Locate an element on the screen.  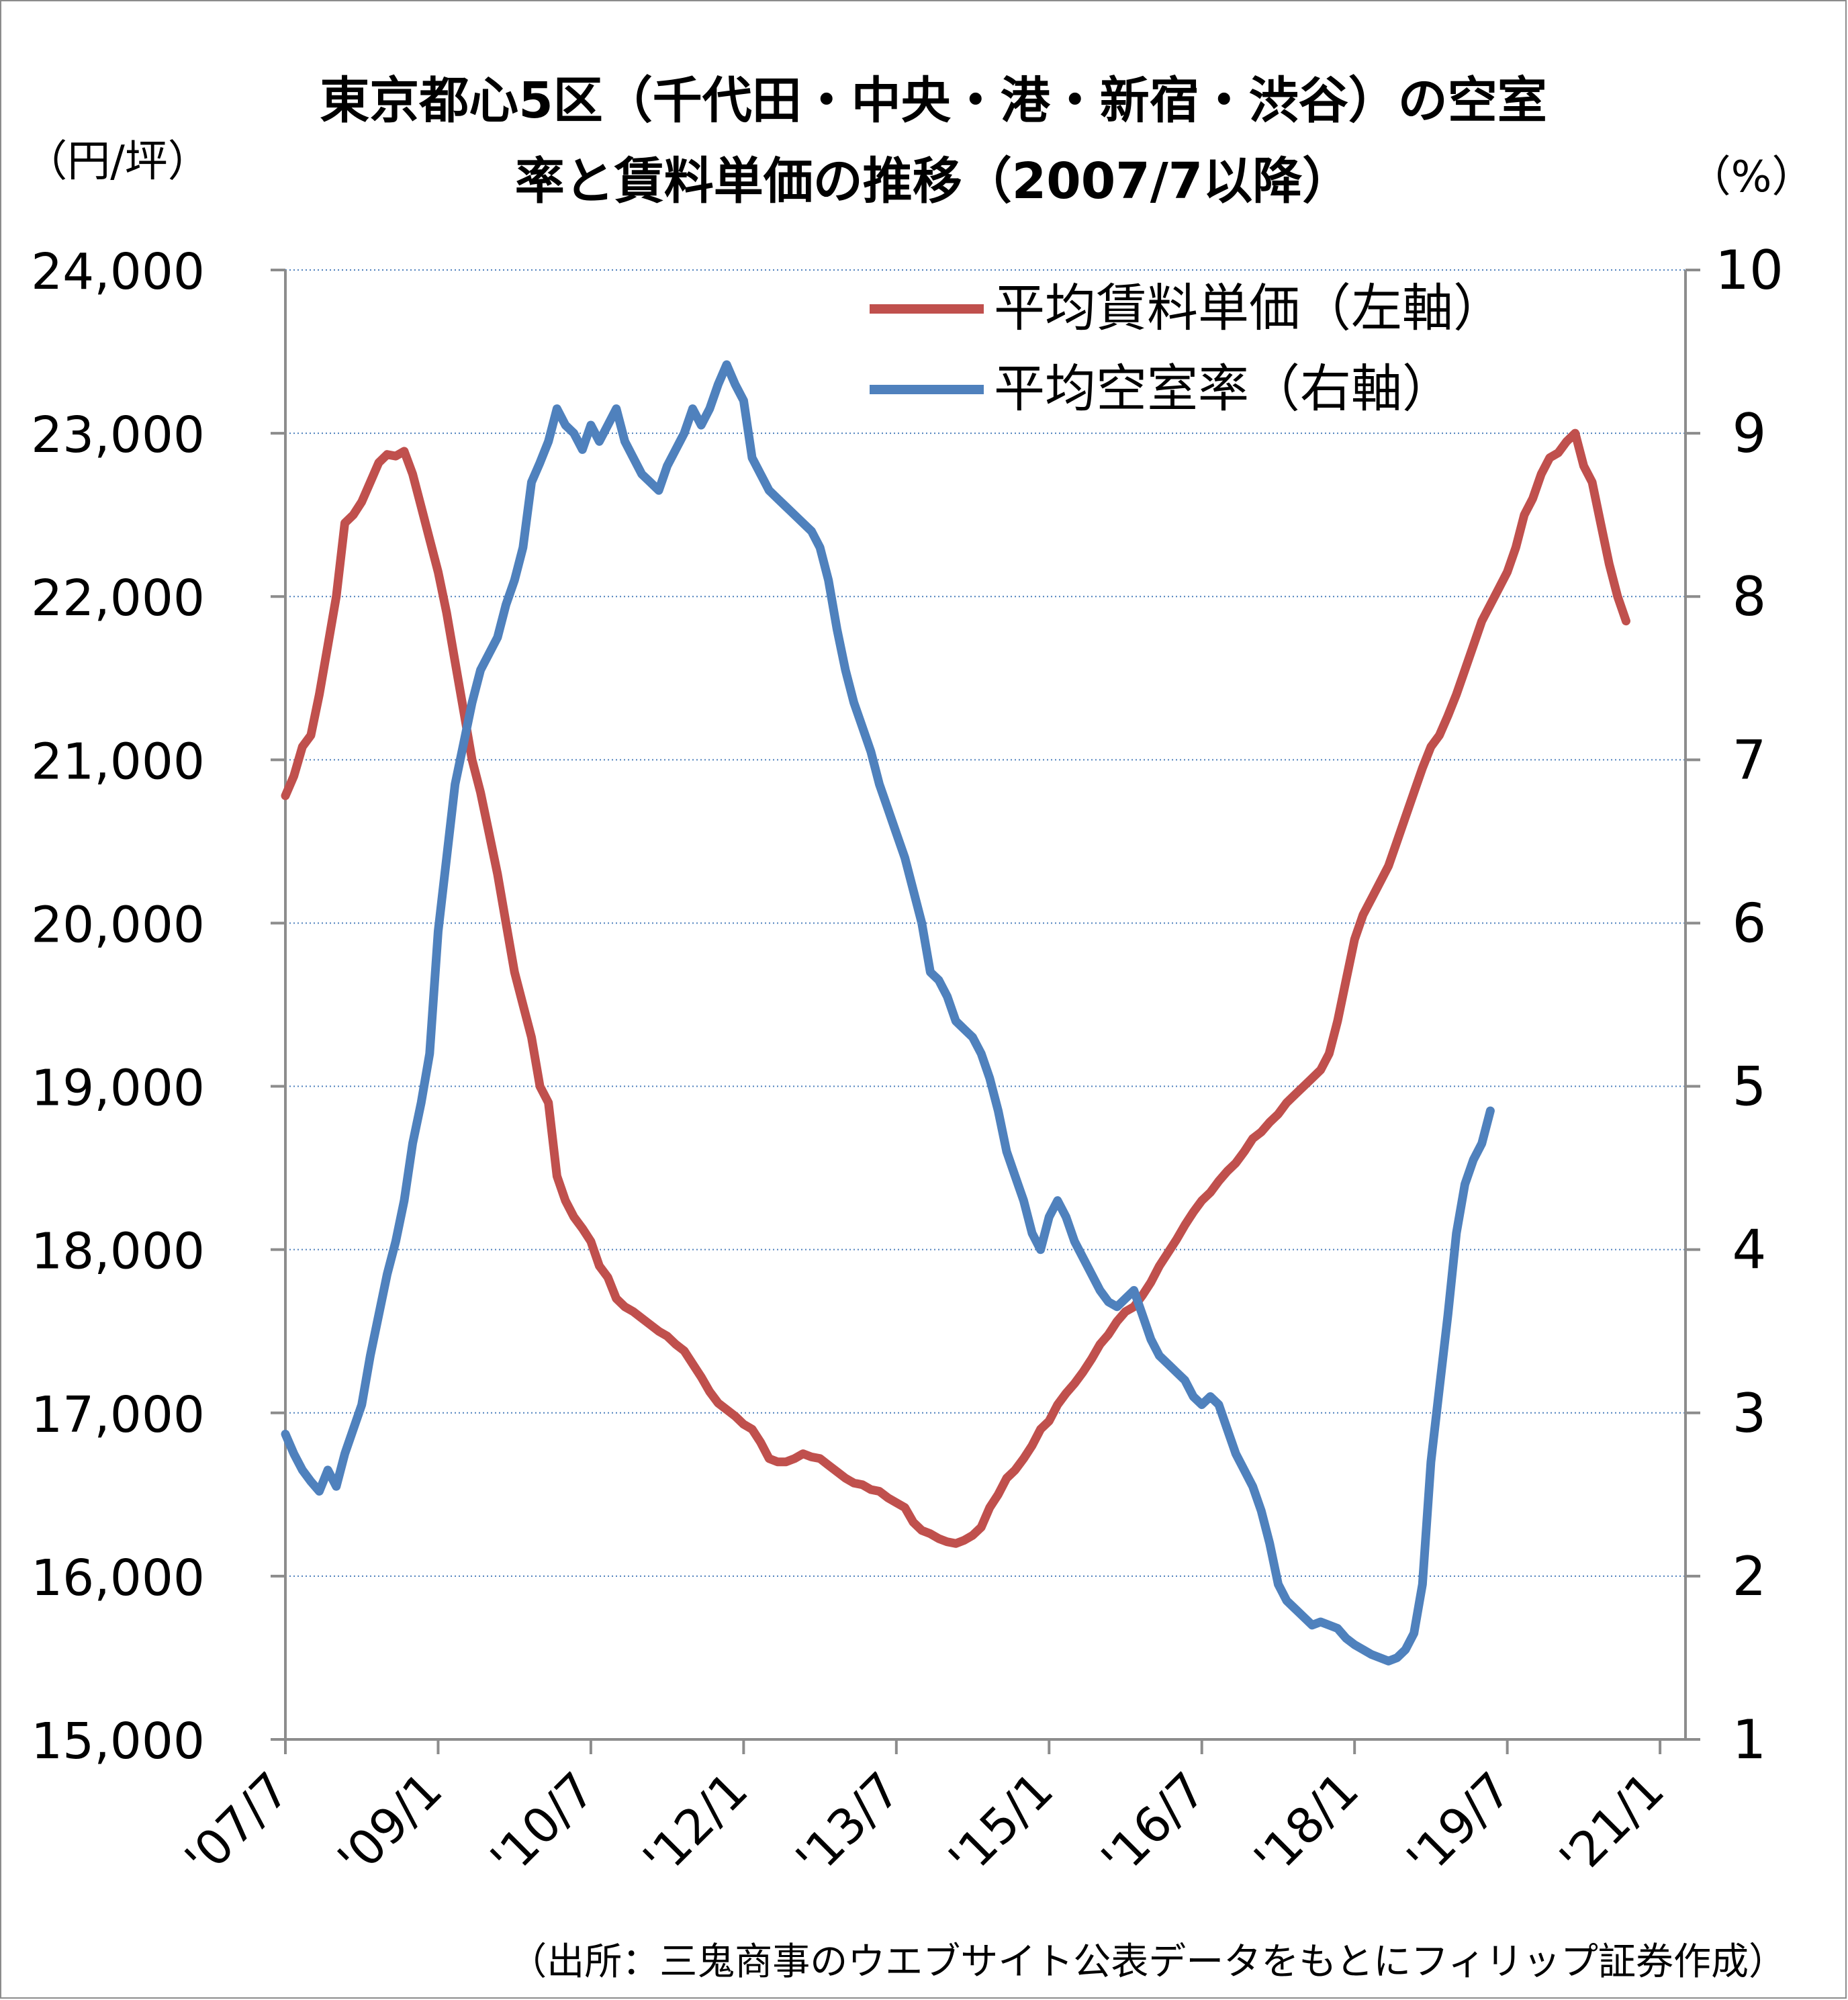
y-right-tick-label: 6 is located at coordinates (1749, 923).